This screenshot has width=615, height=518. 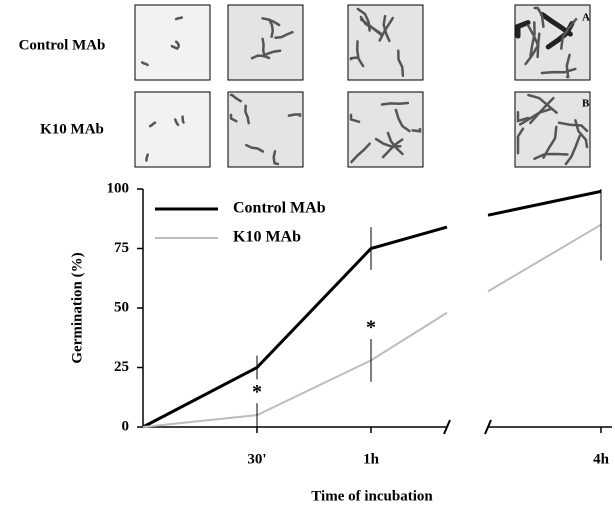 What do you see at coordinates (62, 45) in the screenshot?
I see `row-label: Control MAb` at bounding box center [62, 45].